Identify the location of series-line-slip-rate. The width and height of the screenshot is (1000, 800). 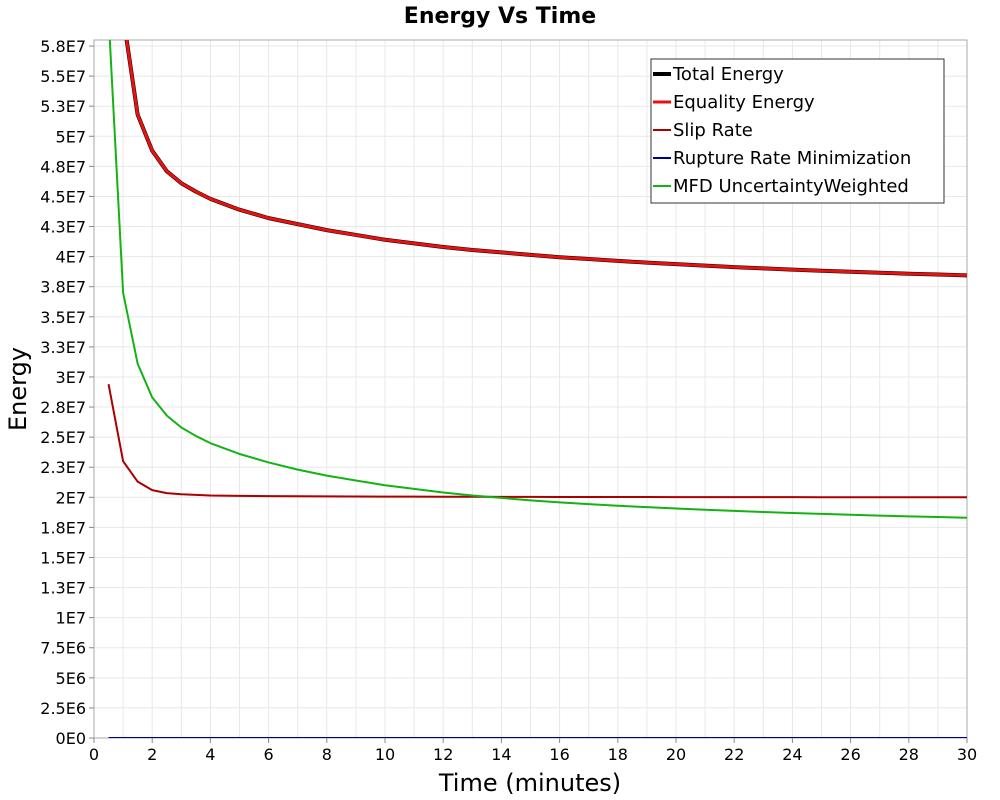
(537, 441).